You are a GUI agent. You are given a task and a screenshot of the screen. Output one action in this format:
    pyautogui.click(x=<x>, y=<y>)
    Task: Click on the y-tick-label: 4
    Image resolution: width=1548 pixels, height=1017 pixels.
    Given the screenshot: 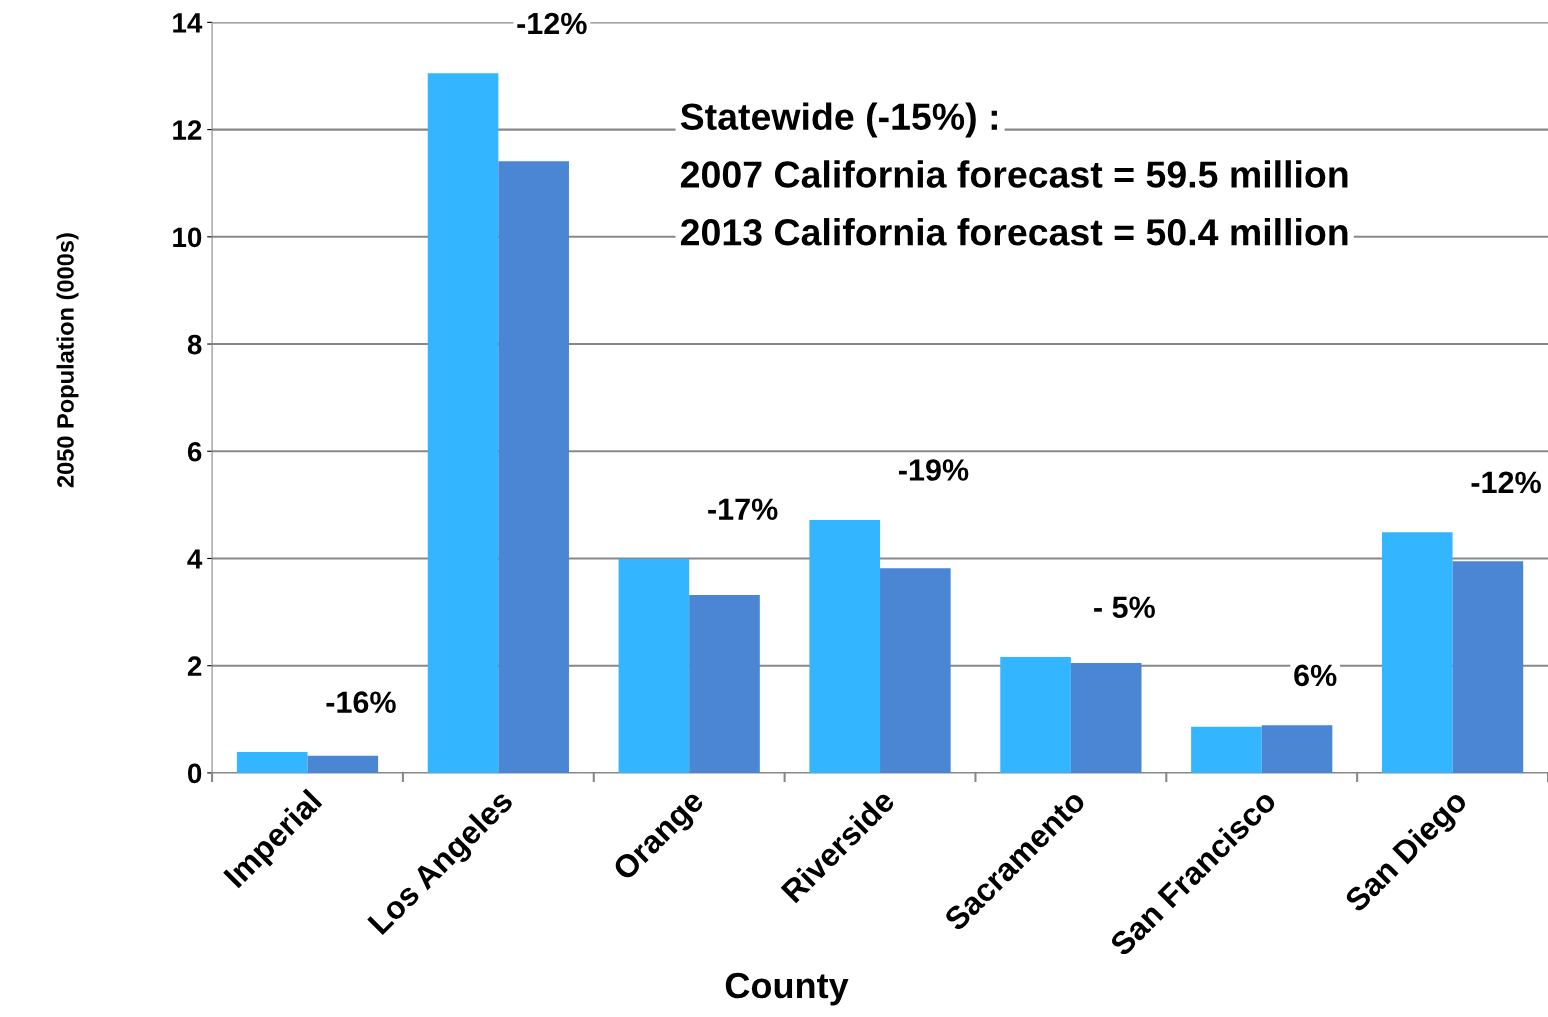 What is the action you would take?
    pyautogui.click(x=195, y=559)
    